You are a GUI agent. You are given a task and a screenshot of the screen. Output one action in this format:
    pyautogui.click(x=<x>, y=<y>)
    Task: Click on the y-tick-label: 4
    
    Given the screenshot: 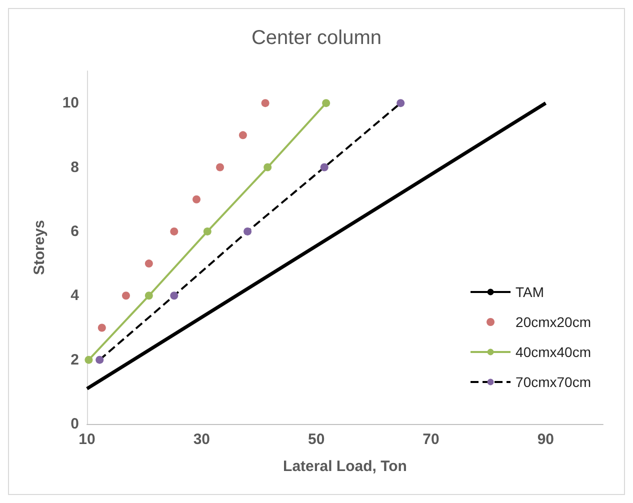 What is the action you would take?
    pyautogui.click(x=75, y=295)
    